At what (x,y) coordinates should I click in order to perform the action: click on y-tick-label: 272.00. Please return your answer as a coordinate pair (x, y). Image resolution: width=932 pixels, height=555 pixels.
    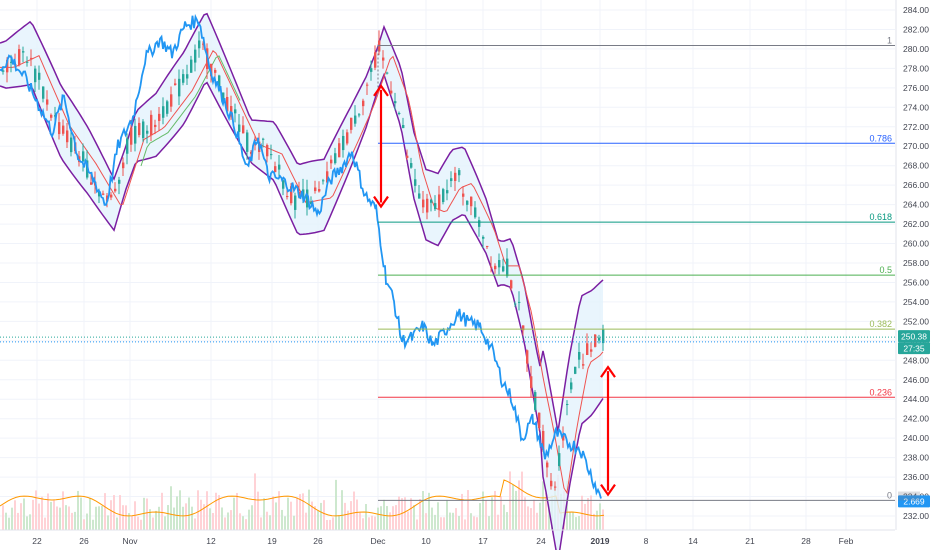
    Looking at the image, I should click on (916, 127).